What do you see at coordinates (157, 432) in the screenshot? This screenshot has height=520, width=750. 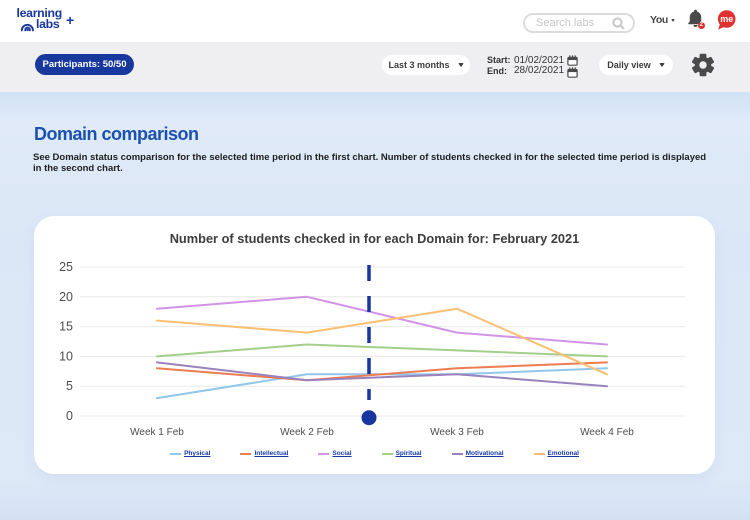 I see `svg-text: Week 1 Feb` at bounding box center [157, 432].